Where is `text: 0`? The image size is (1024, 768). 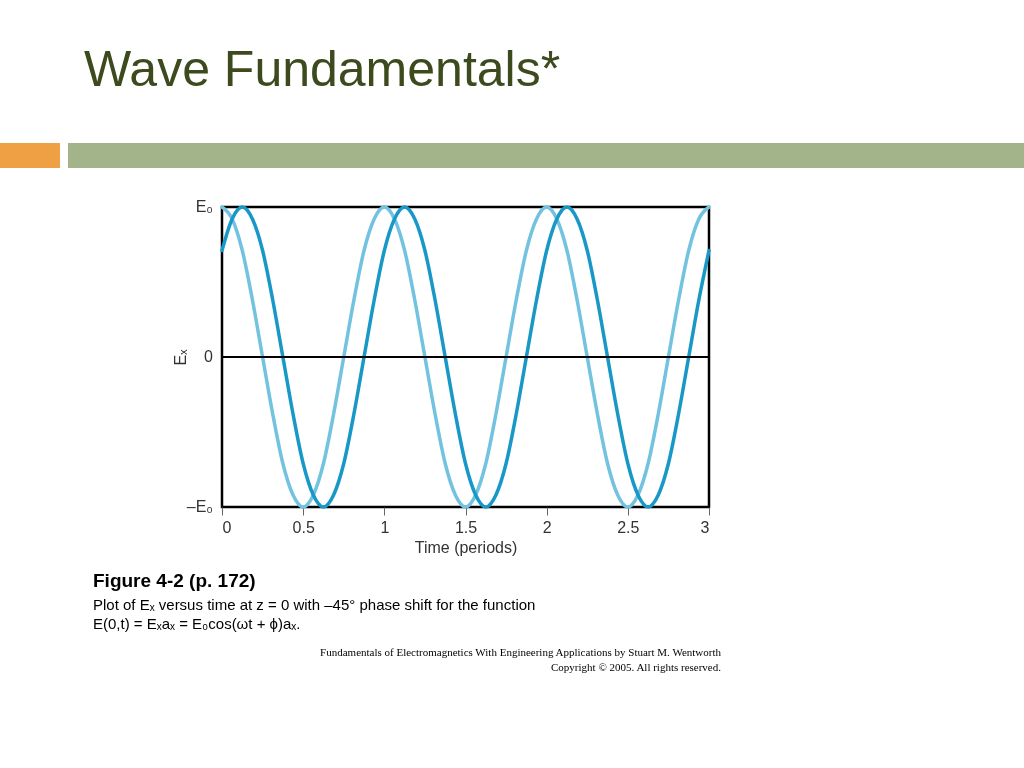 text: 0 is located at coordinates (208, 357).